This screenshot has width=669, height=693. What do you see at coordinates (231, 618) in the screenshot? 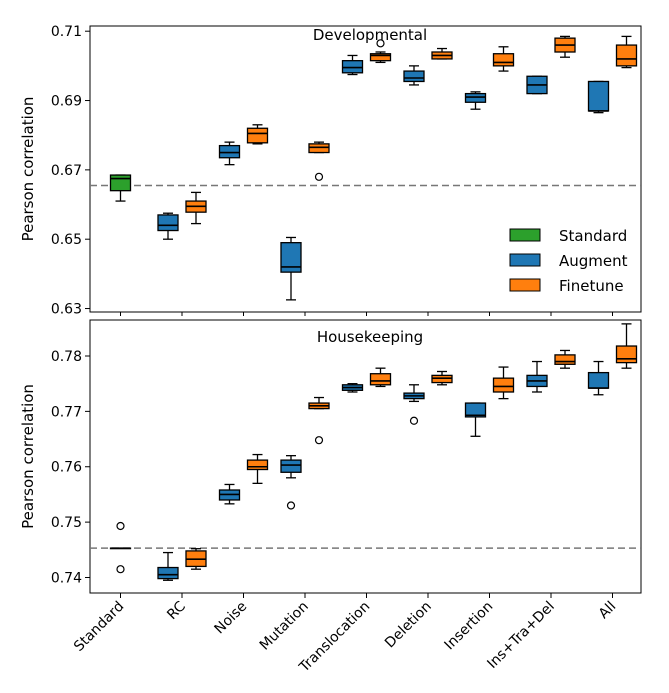
I see `x-tick-label-noise: Noise` at bounding box center [231, 618].